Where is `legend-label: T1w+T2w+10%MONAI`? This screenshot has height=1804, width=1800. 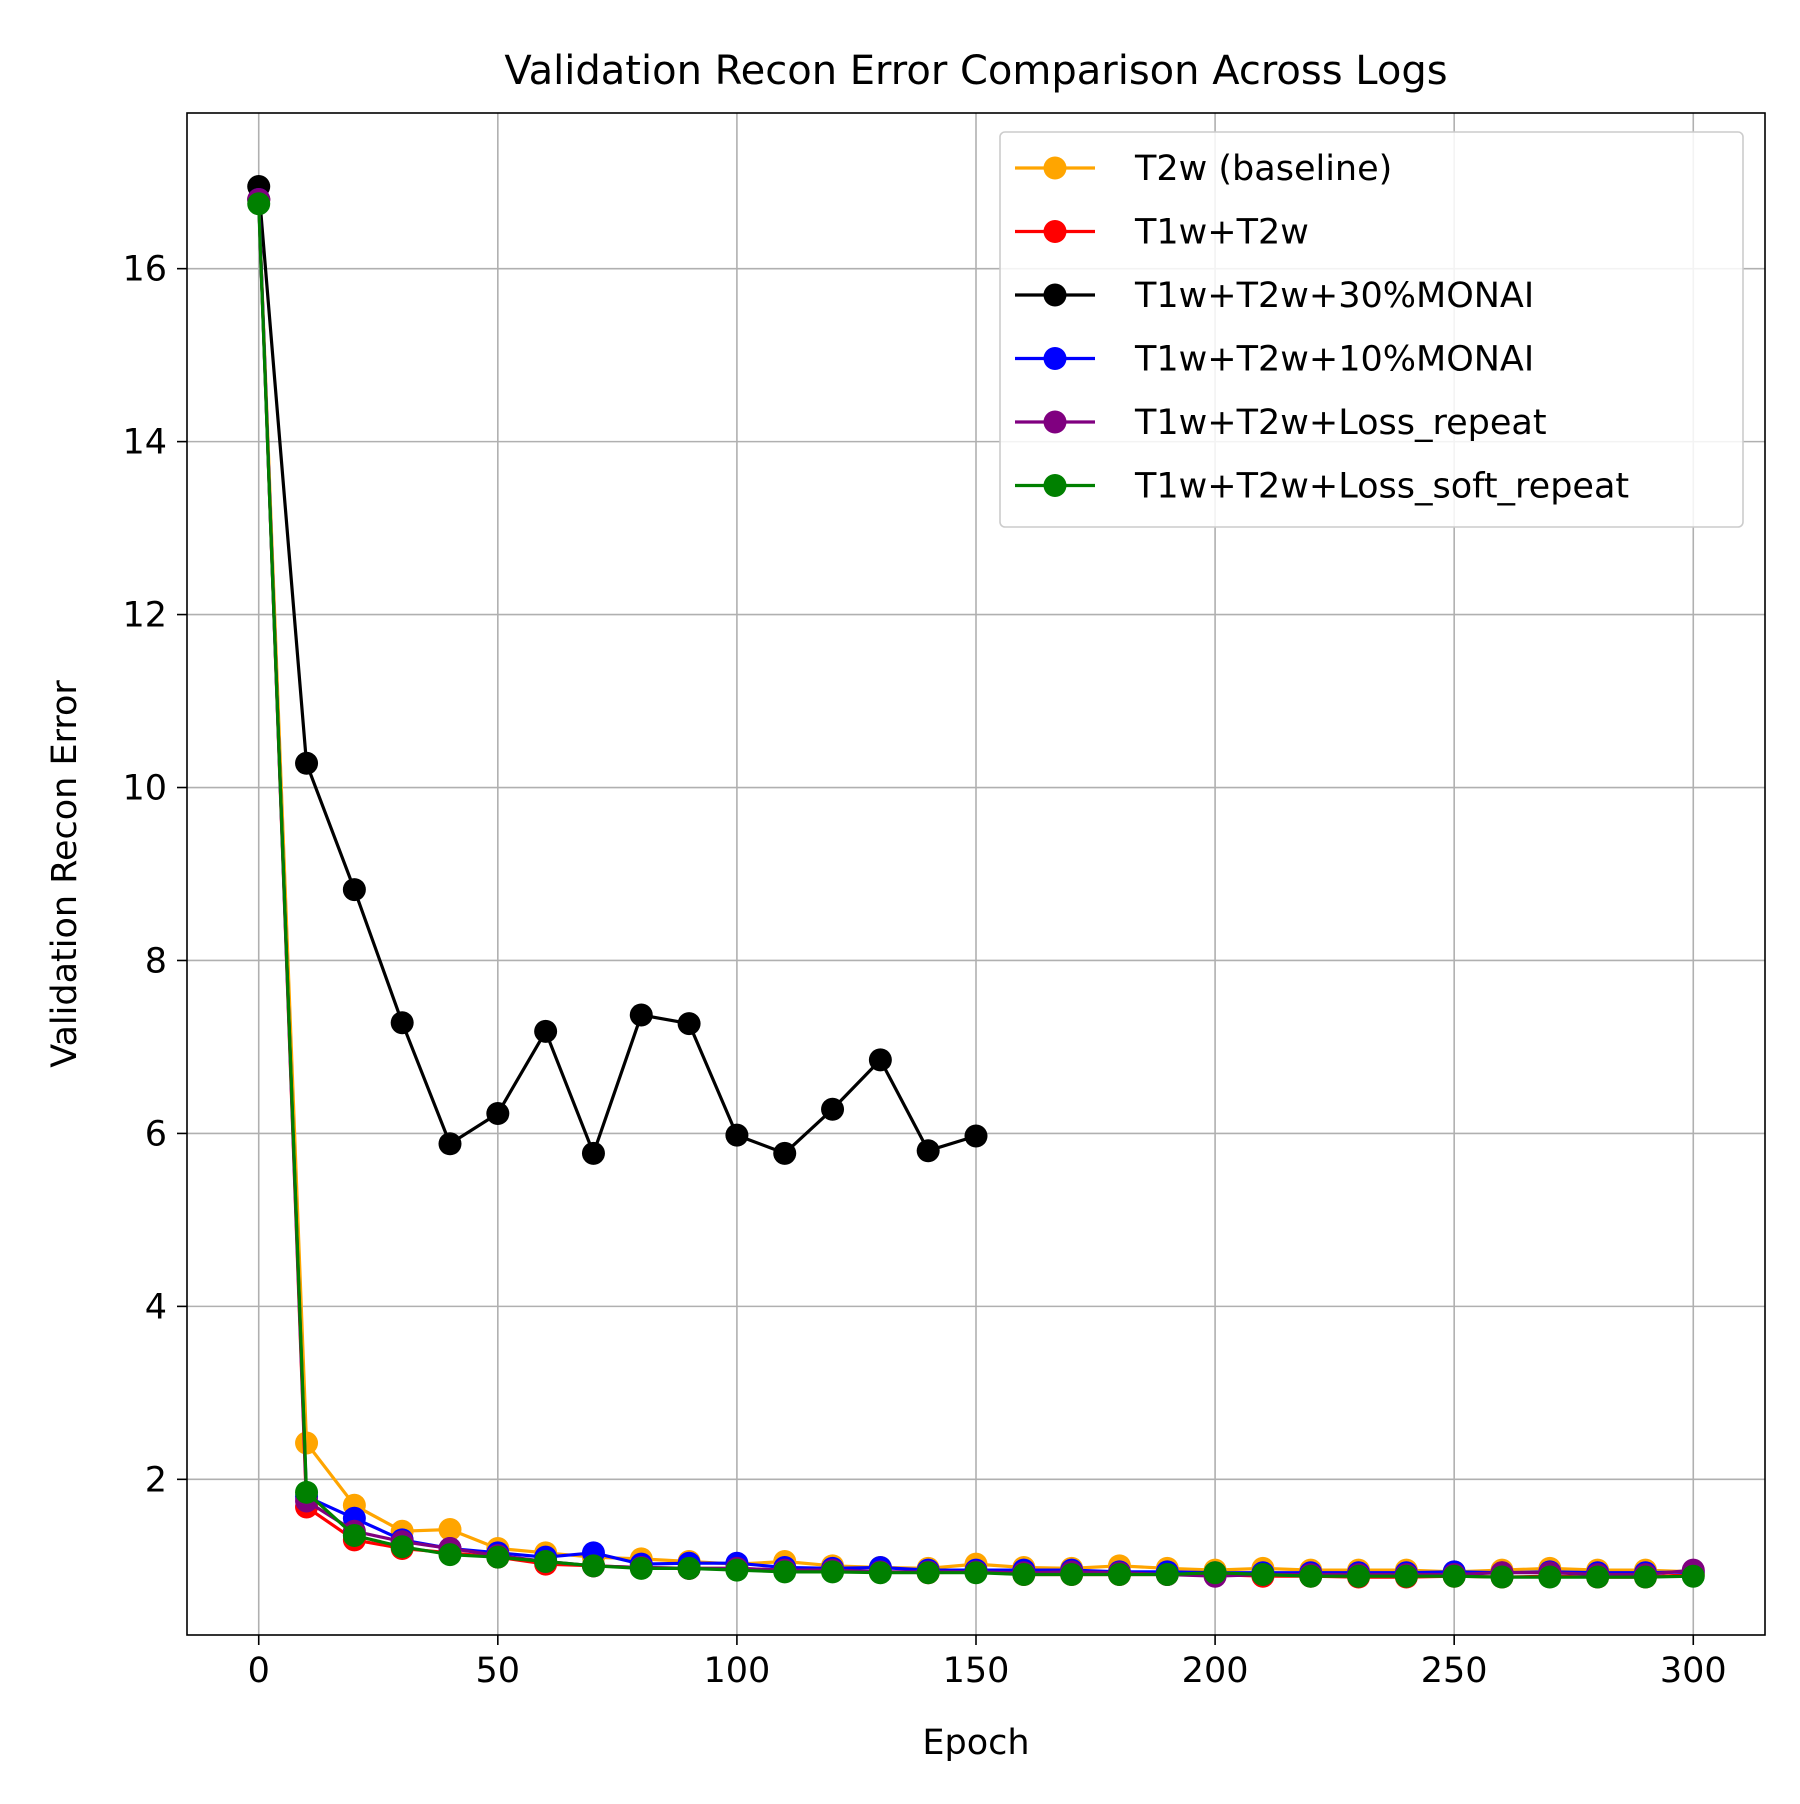
legend-label: T1w+T2w+10%MONAI is located at coordinates (1334, 360).